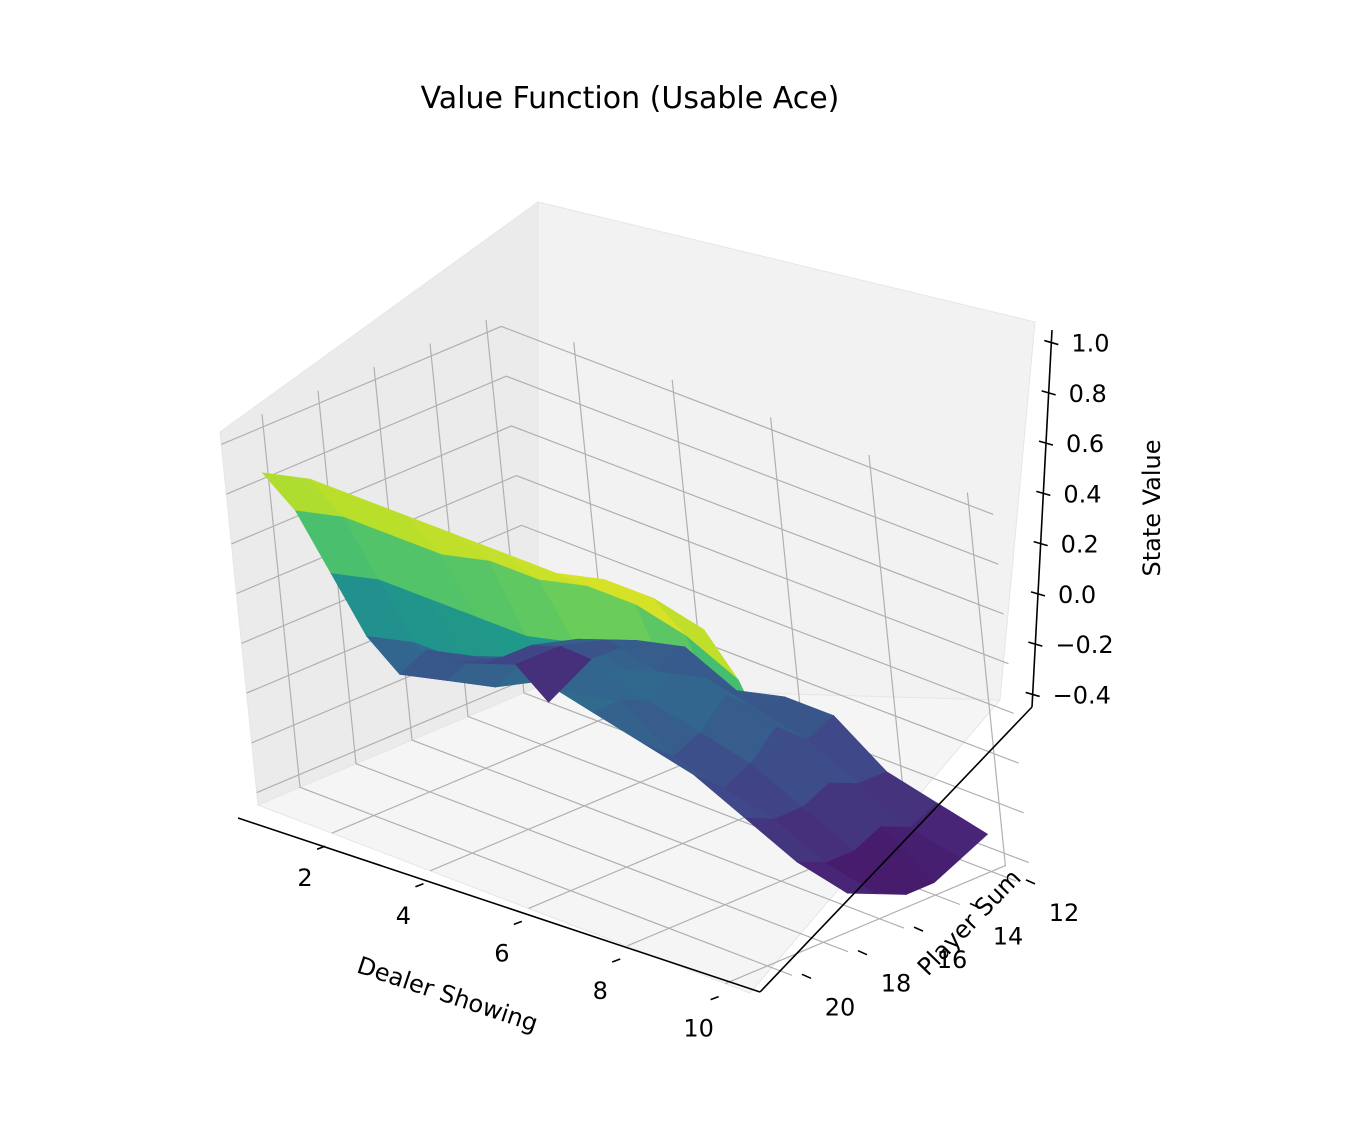  I want to click on z-axis-line, so click(1042, 518).